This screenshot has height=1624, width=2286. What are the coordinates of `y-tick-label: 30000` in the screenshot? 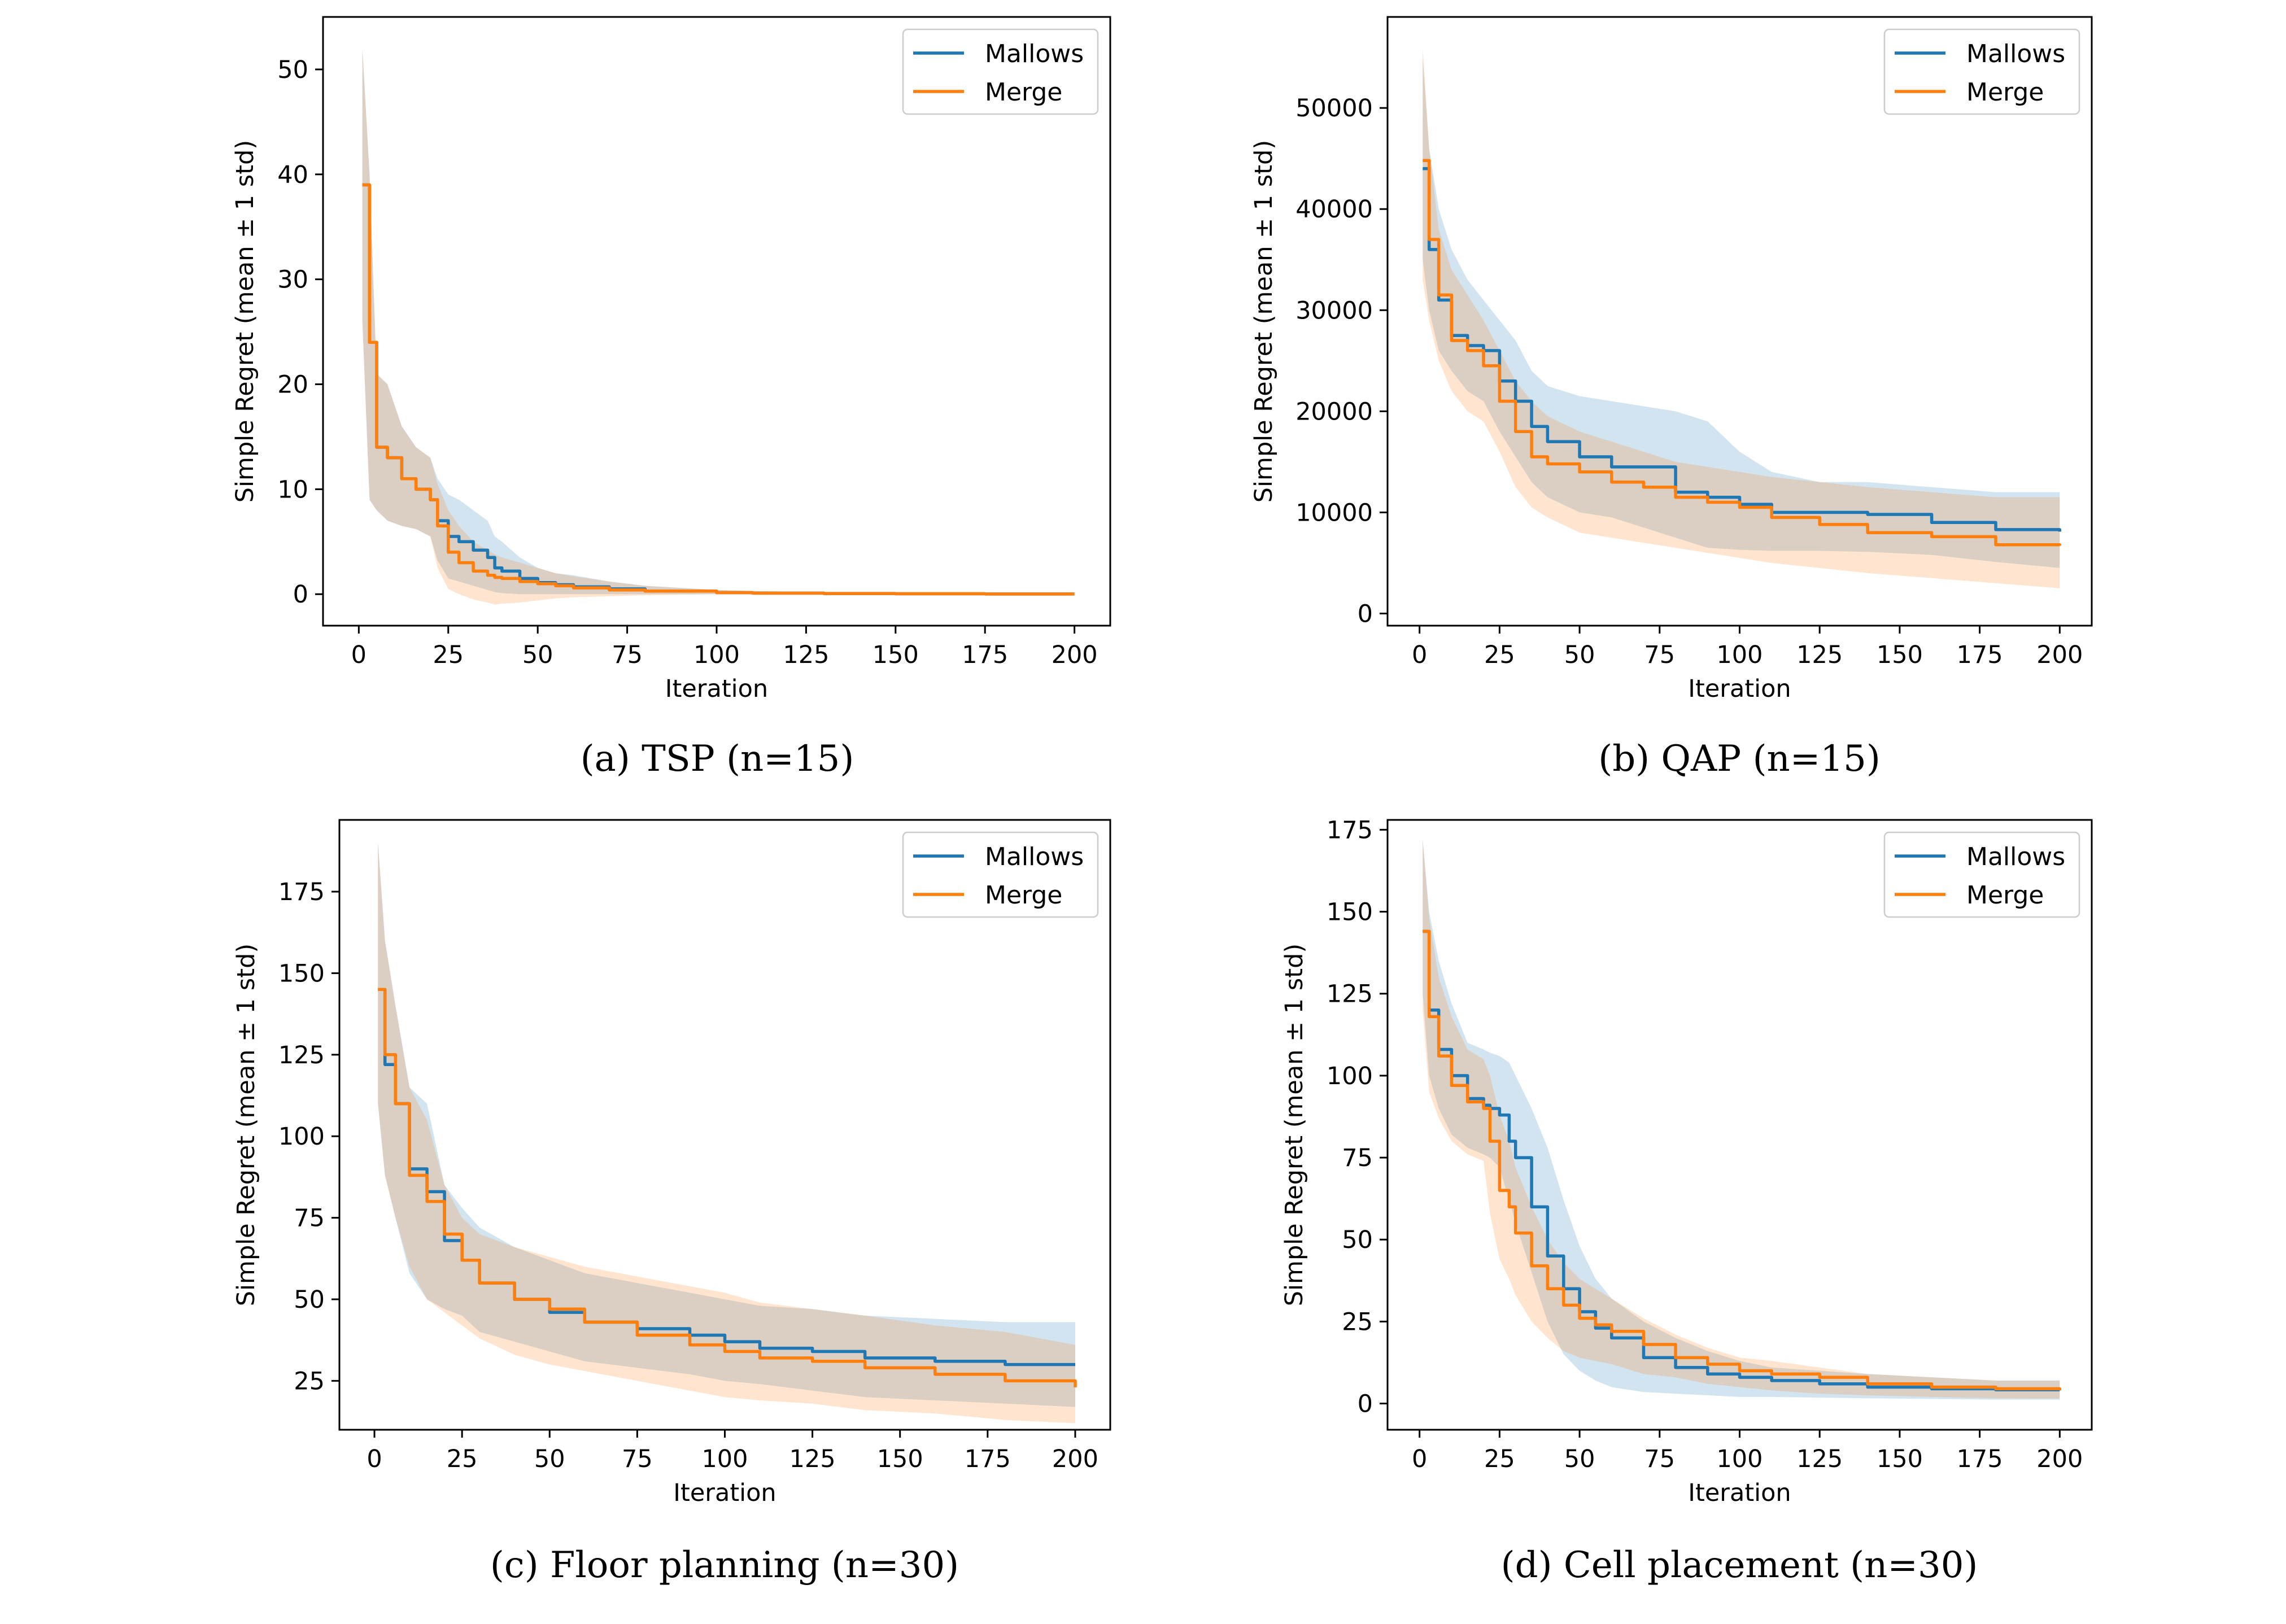 It's located at (1334, 310).